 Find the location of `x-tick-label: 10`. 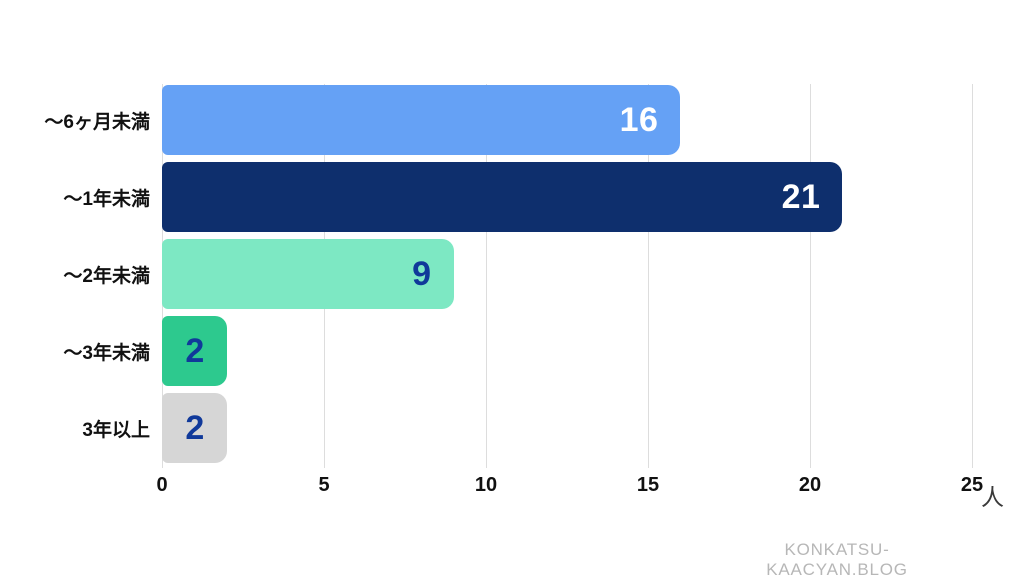

x-tick-label: 10 is located at coordinates (486, 485).